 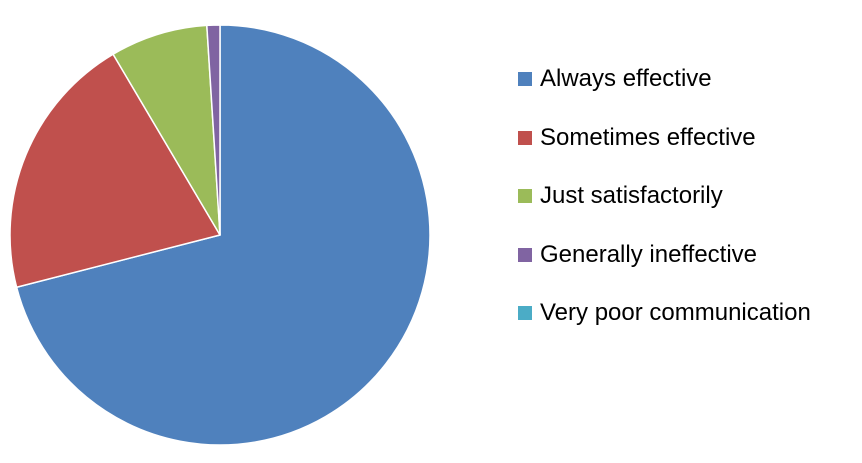 What do you see at coordinates (649, 254) in the screenshot?
I see `legend-label: Generally ineffective` at bounding box center [649, 254].